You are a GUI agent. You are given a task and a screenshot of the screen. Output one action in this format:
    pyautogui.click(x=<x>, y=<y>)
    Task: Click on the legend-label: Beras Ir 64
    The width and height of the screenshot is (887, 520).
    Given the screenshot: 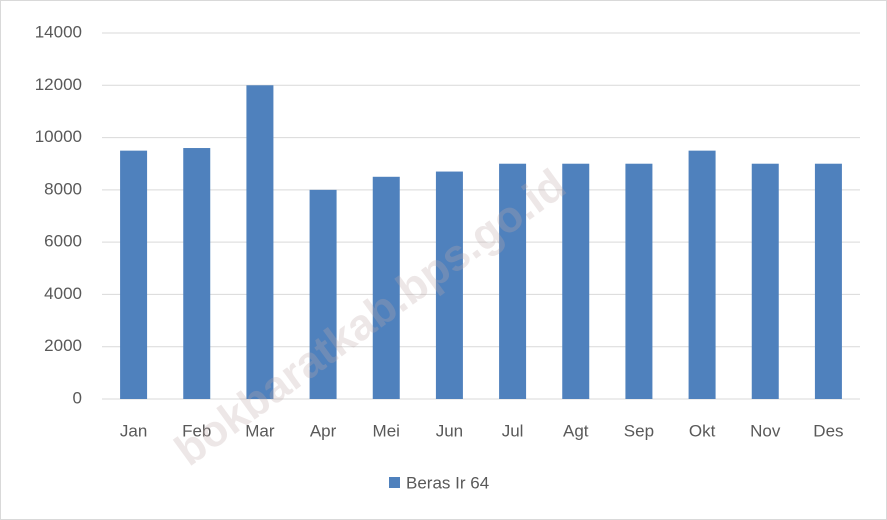 What is the action you would take?
    pyautogui.click(x=447, y=482)
    